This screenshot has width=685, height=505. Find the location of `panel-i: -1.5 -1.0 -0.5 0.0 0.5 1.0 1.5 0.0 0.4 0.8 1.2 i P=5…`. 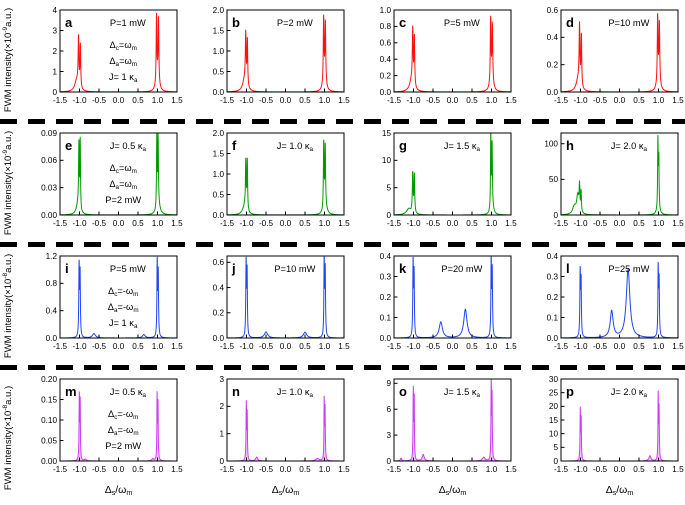

panel-i: -1.5 -1.0 -0.5 0.0 0.5 1.0 1.5 0.0 0.4 0.8 1.2 i P=5… is located at coordinates (114, 301).